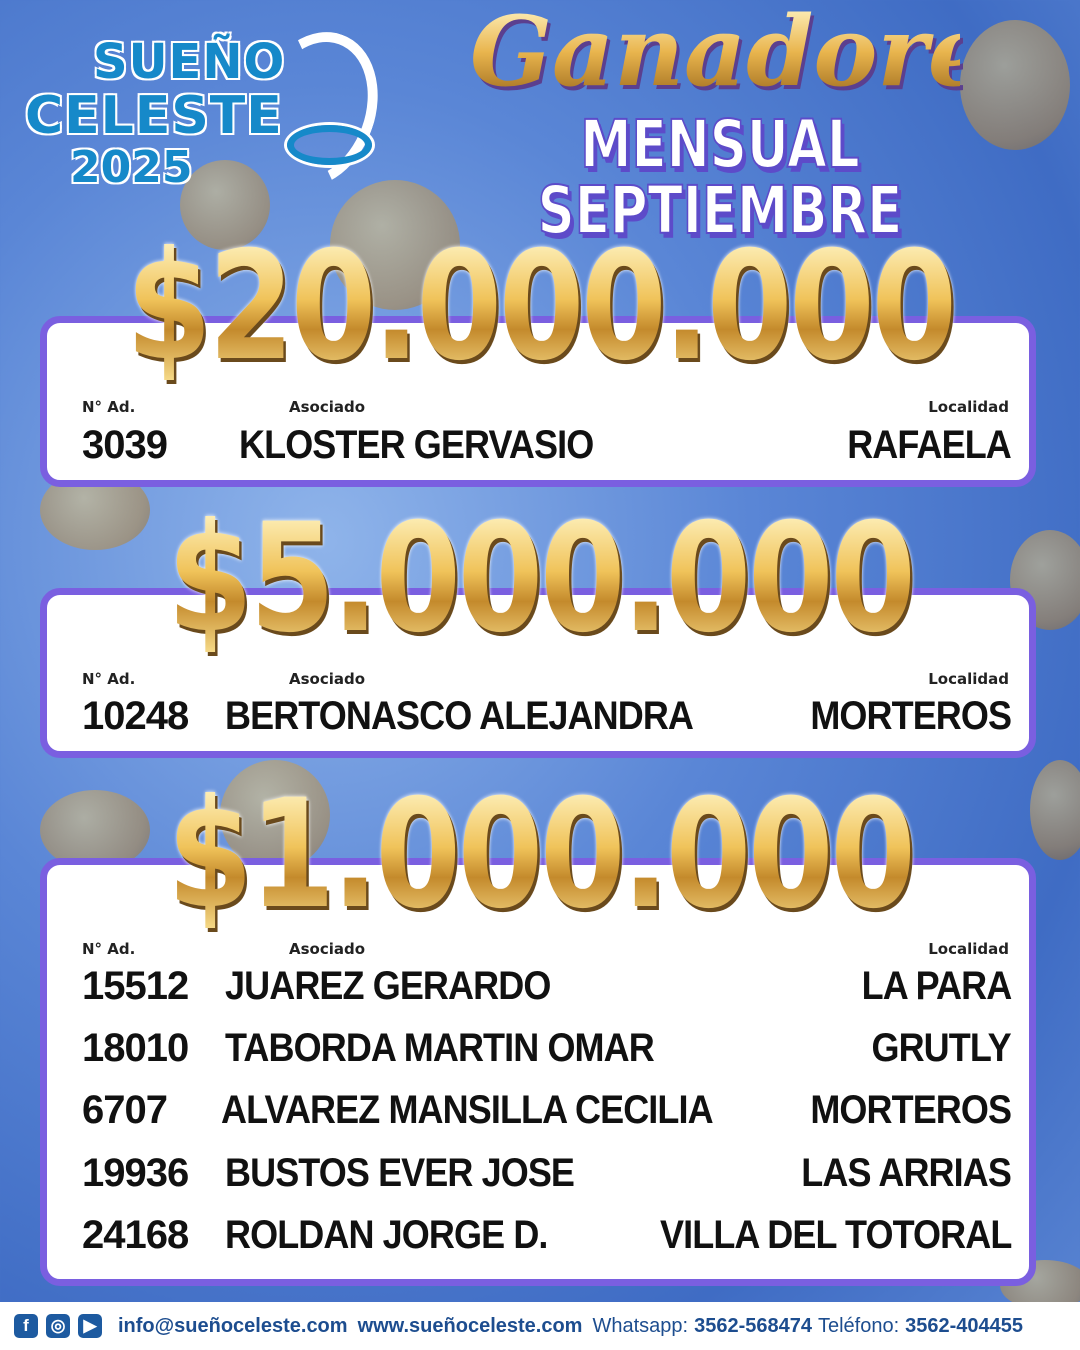  Describe the element at coordinates (154, 116) in the screenshot. I see `logo-line2: CELESTE` at that location.